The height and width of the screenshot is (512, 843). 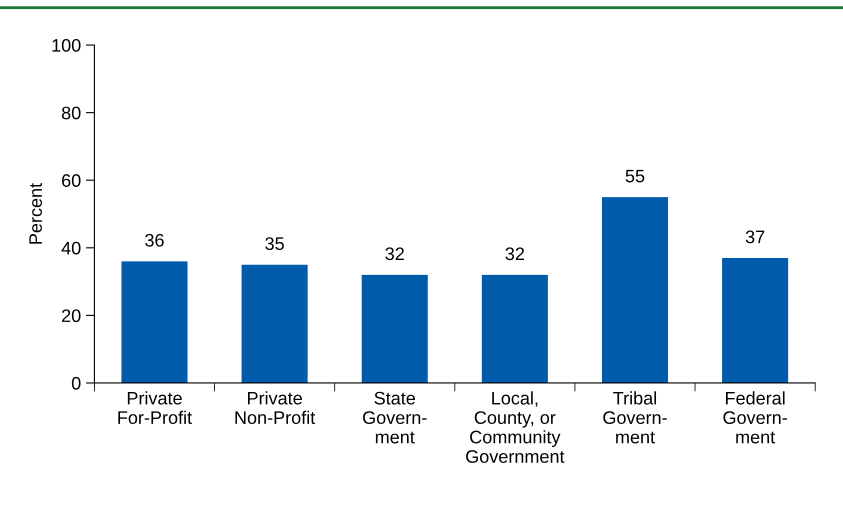 I want to click on y-axis-title: Percent, so click(x=35, y=213).